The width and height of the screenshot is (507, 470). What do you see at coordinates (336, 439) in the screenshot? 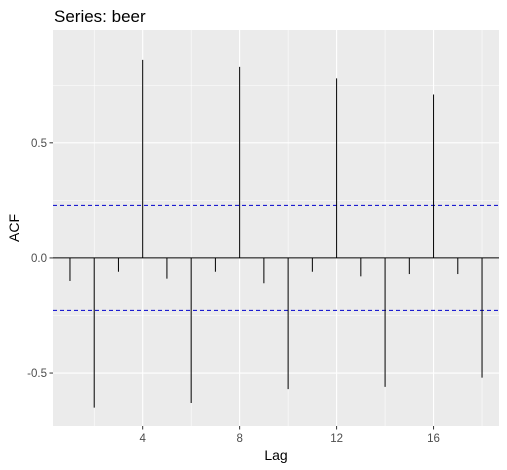
I see `x-tick-label: 12` at bounding box center [336, 439].